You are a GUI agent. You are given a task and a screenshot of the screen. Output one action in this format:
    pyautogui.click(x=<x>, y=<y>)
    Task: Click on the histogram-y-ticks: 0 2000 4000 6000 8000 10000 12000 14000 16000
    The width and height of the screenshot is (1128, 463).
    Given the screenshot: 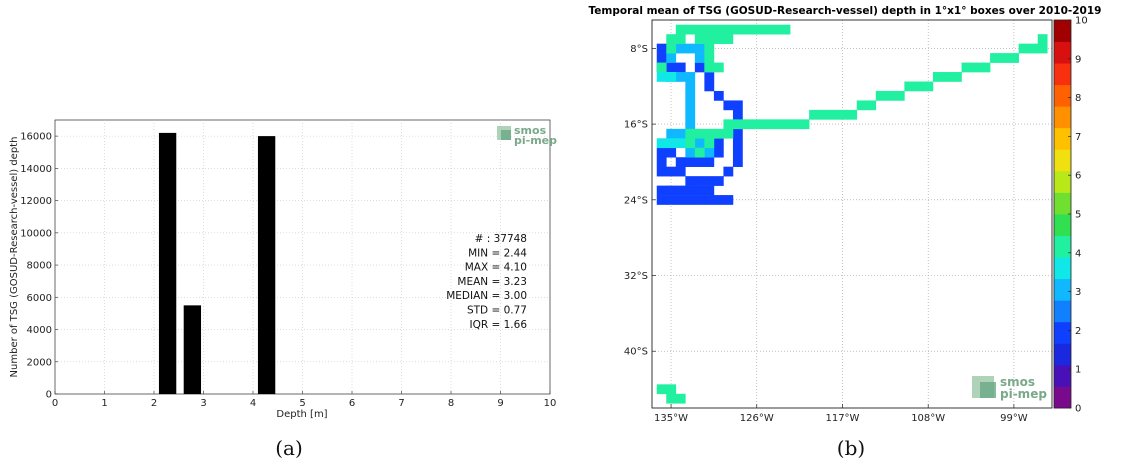 What is the action you would take?
    pyautogui.click(x=39, y=266)
    